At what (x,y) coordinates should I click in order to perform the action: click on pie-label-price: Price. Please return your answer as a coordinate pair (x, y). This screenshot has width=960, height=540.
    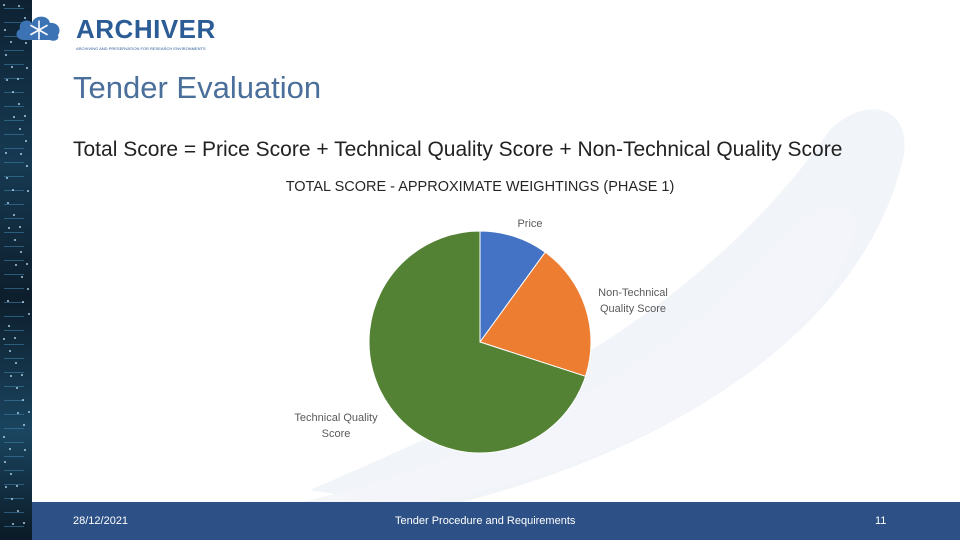
    Looking at the image, I should click on (529, 224).